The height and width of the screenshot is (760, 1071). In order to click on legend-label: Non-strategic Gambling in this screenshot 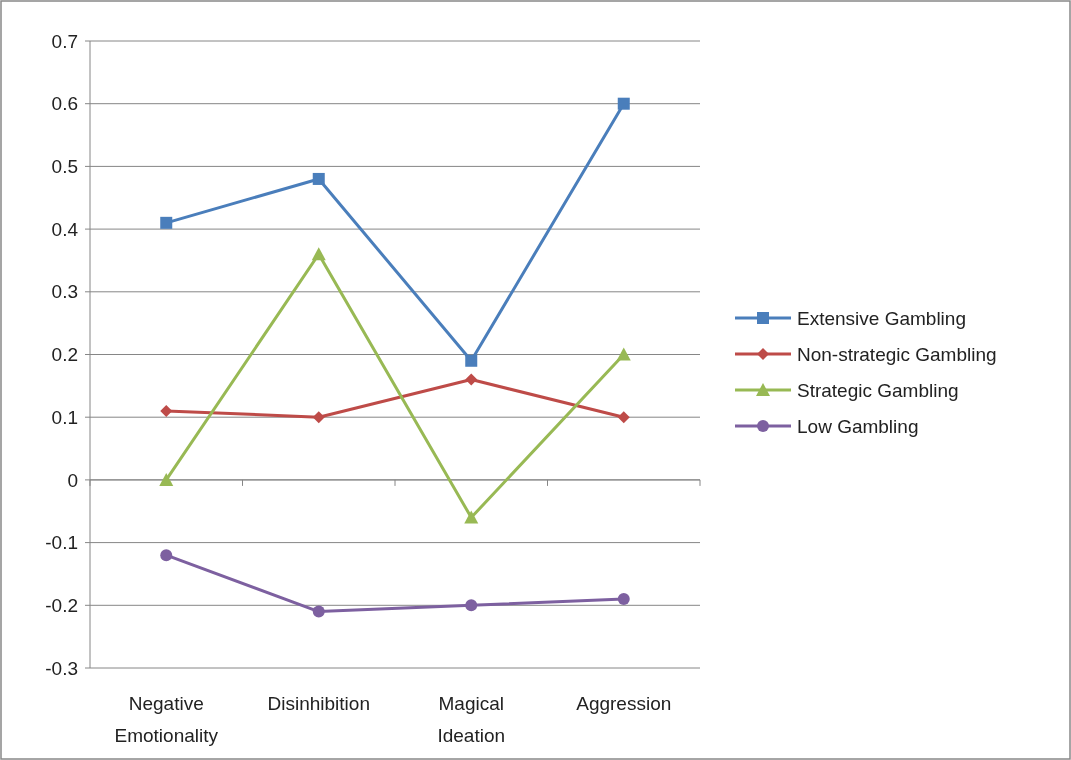, I will do `click(897, 354)`.